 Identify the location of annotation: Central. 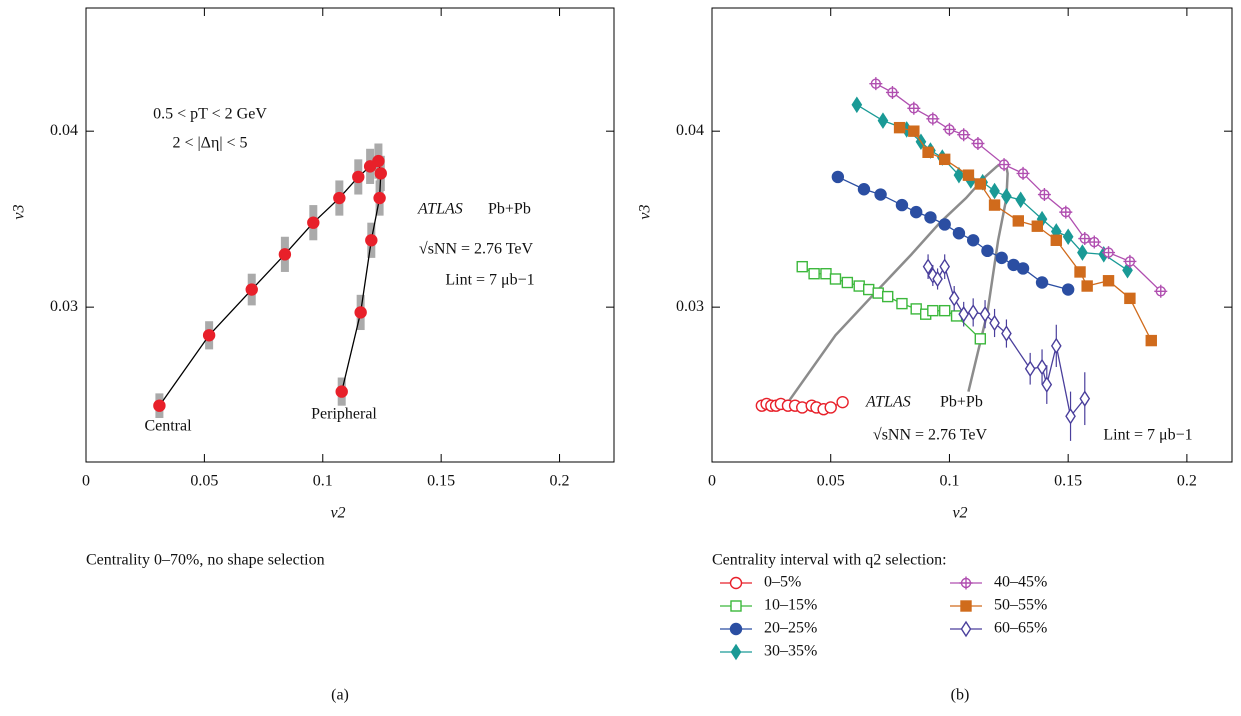
(168, 426).